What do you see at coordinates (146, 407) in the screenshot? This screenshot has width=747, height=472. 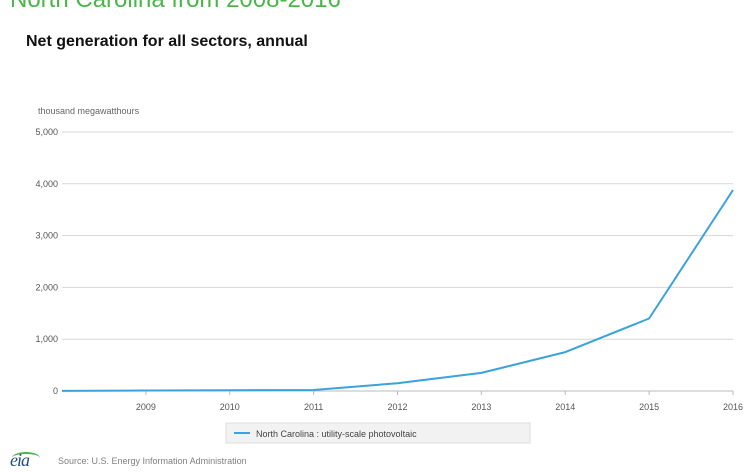 I see `x-tick-label: 2009` at bounding box center [146, 407].